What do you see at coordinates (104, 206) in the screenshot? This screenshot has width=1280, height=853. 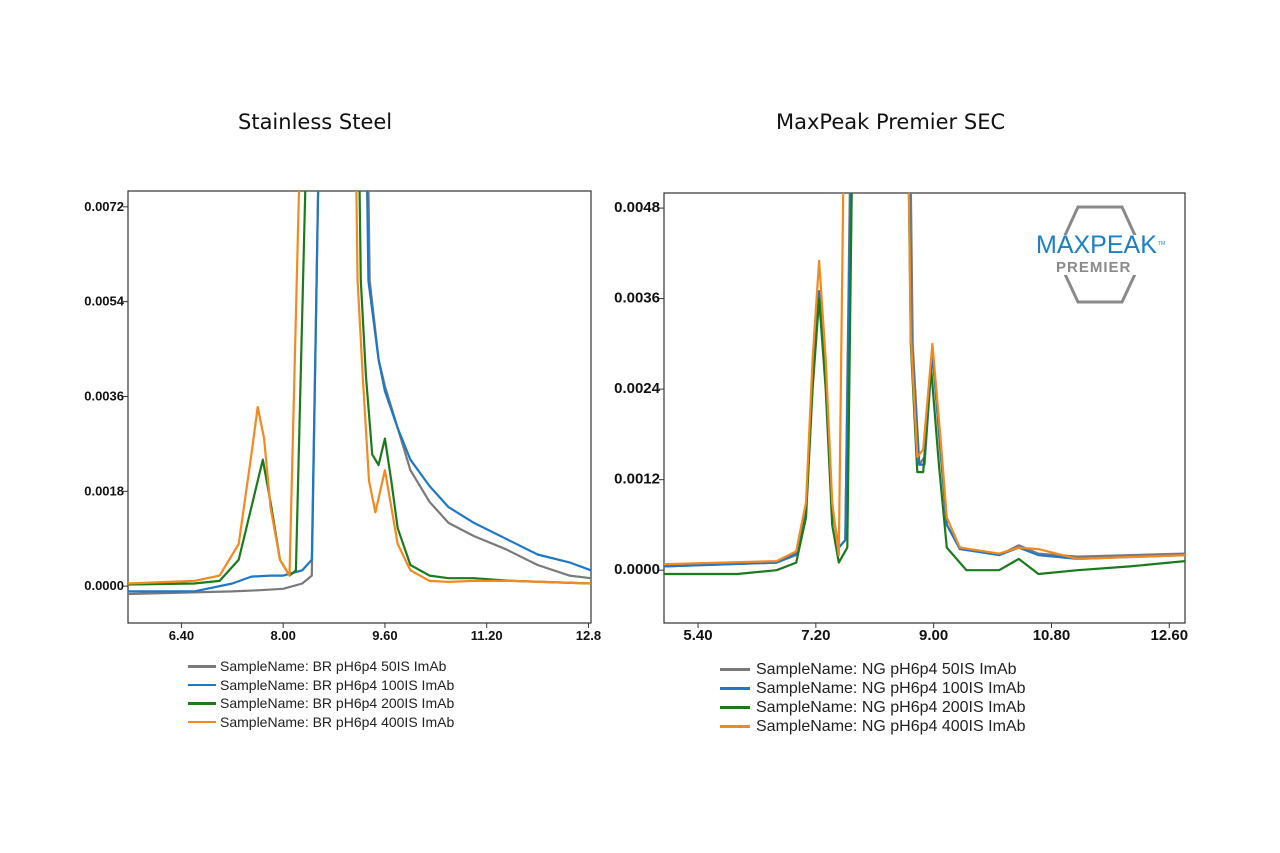 I see `y-tick-label: 0.0072` at bounding box center [104, 206].